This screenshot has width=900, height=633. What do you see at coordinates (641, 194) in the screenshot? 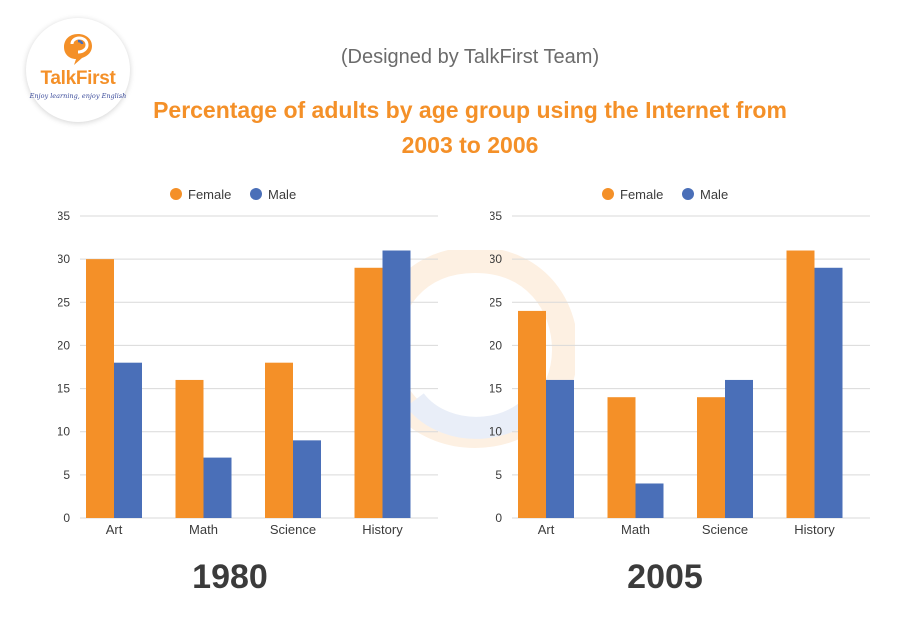
I see `chart-2005-legend-label-female: Female` at bounding box center [641, 194].